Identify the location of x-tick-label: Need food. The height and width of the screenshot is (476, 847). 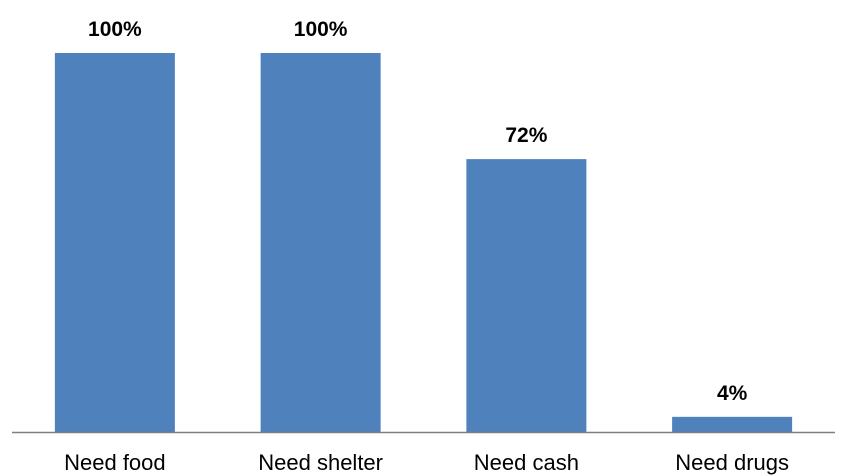
(115, 462).